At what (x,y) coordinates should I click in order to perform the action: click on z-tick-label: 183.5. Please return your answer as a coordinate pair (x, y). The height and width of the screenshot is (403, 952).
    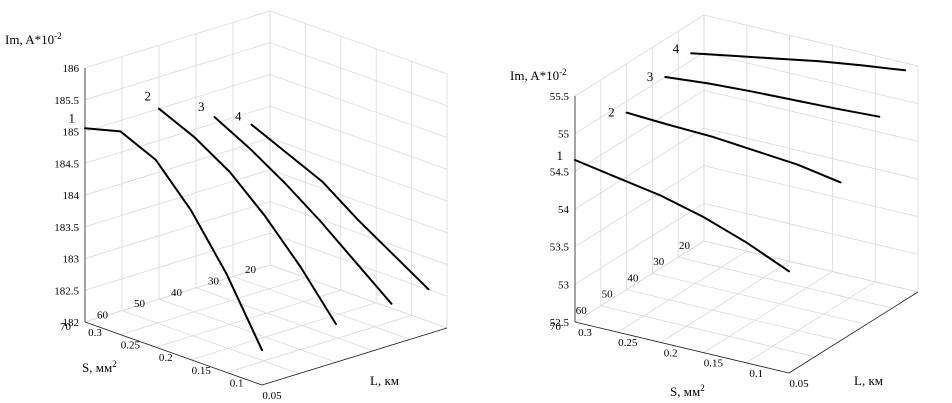
    Looking at the image, I should click on (66, 228).